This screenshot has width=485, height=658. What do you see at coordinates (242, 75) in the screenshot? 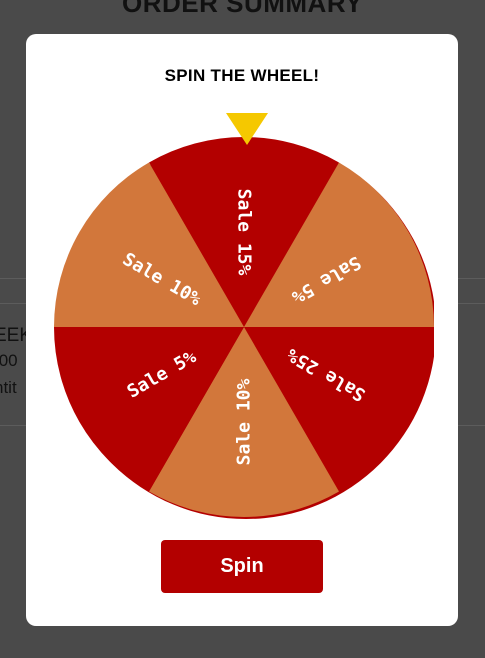
I see `modal-title: SPIN THE WHEEL!` at bounding box center [242, 75].